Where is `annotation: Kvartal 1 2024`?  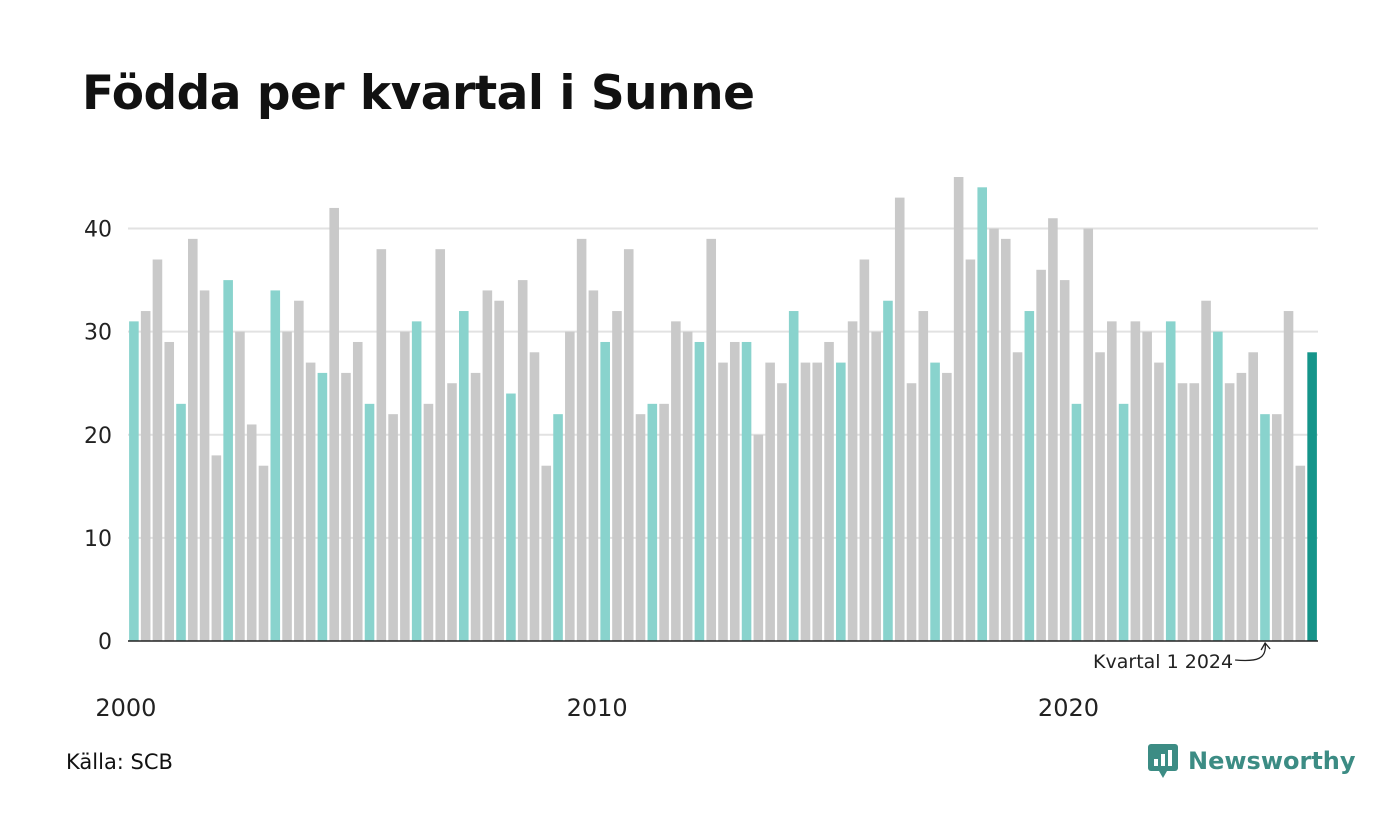 annotation: Kvartal 1 2024 is located at coordinates (1182, 657).